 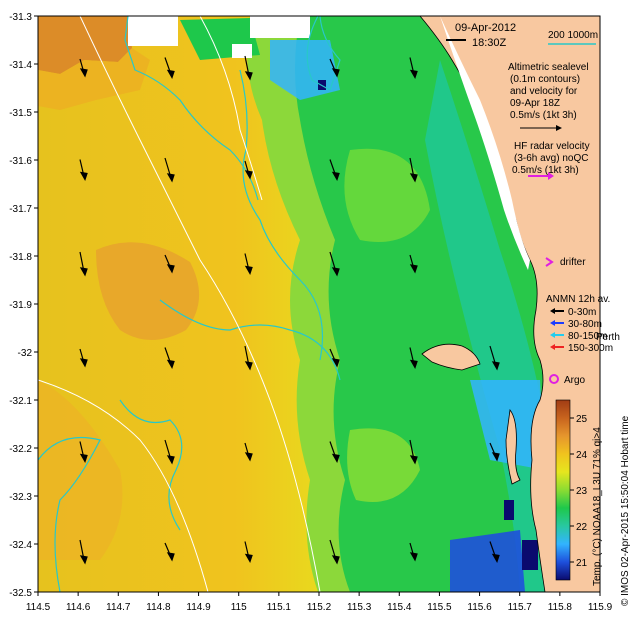 What do you see at coordinates (552, 146) in the screenshot?
I see `hf-line-1: HF radar velocity` at bounding box center [552, 146].